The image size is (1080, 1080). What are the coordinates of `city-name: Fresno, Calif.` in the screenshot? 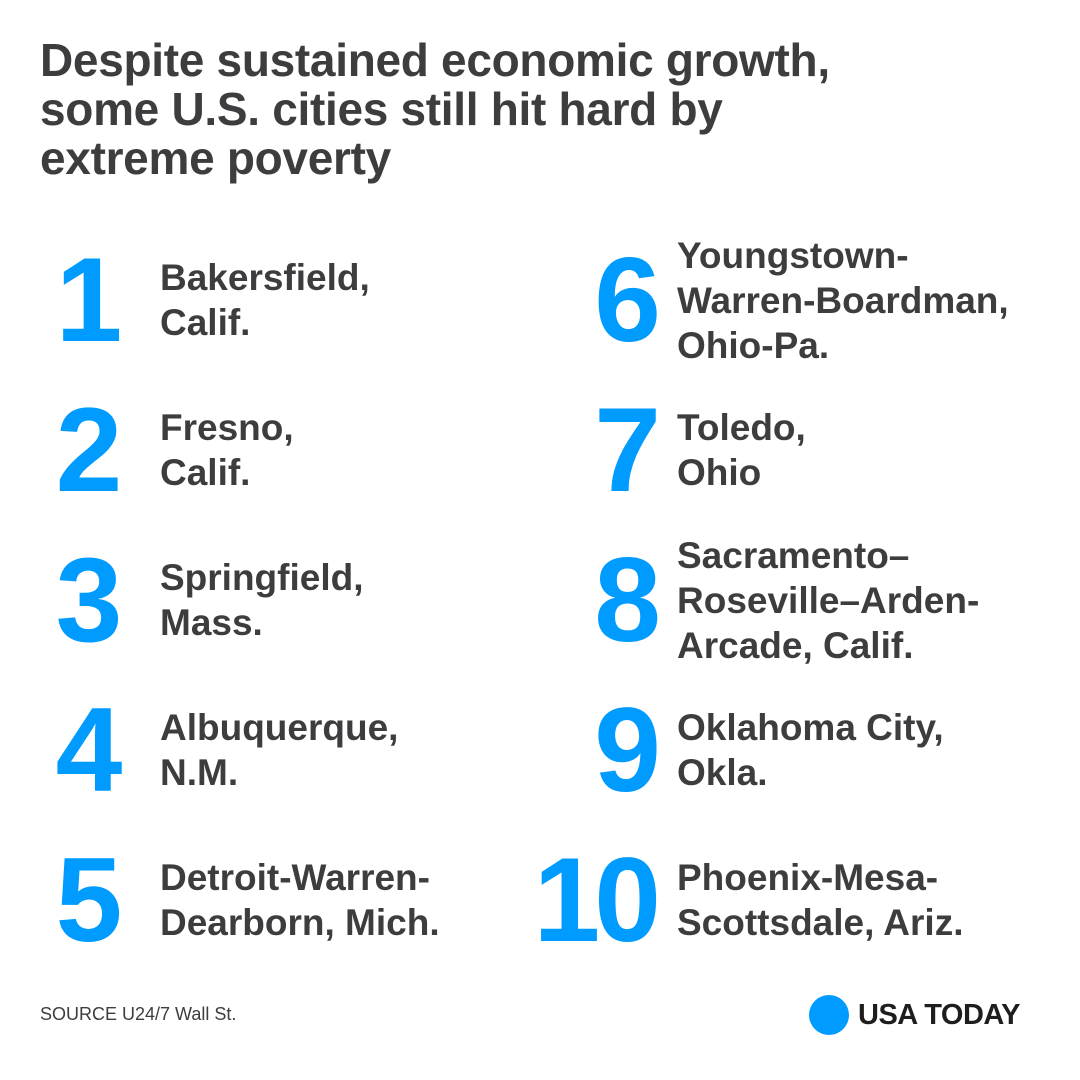 It's located at (227, 450).